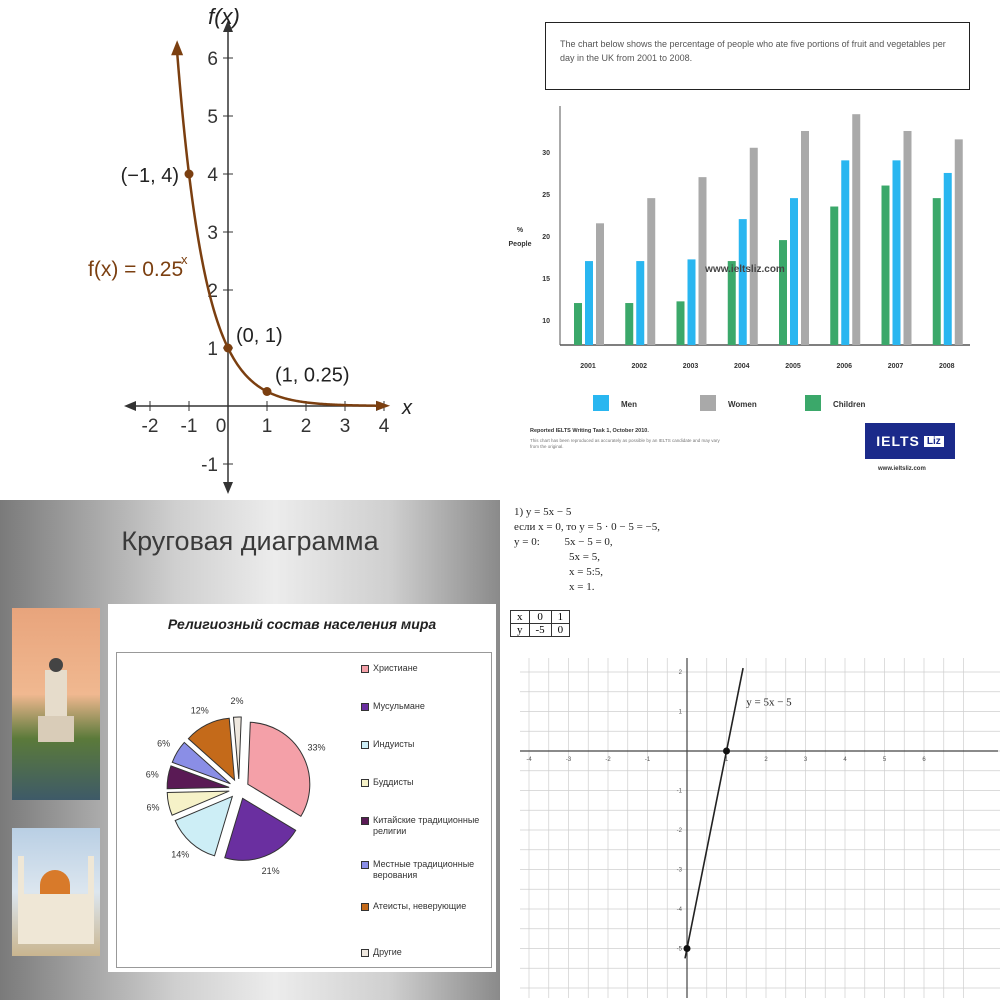 Image resolution: width=1000 pixels, height=1000 pixels. Describe the element at coordinates (766, 760) in the screenshot. I see `linear-x-tick-label: 2` at that location.